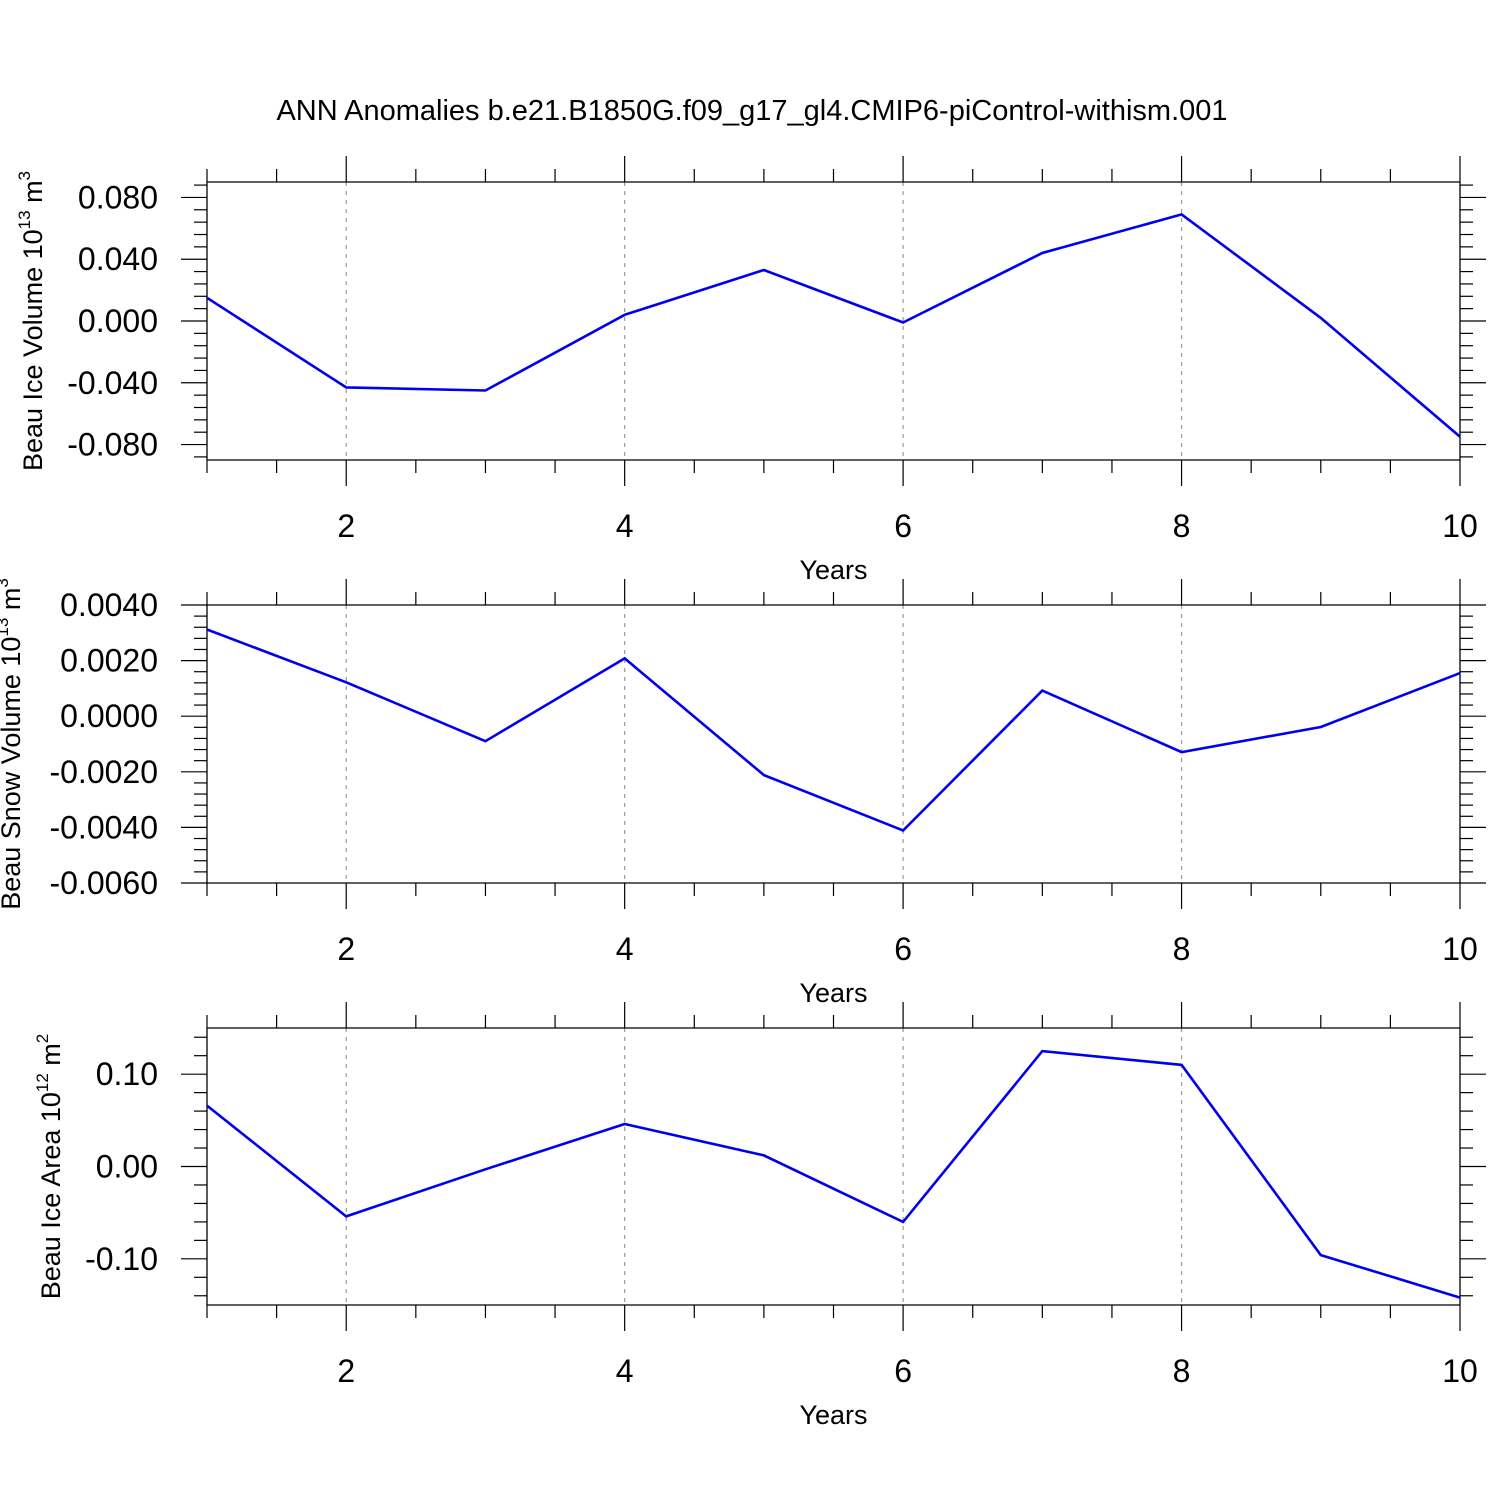 The width and height of the screenshot is (1500, 1500). Describe the element at coordinates (109, 716) in the screenshot. I see `y-tick-label: 0.0000` at that location.